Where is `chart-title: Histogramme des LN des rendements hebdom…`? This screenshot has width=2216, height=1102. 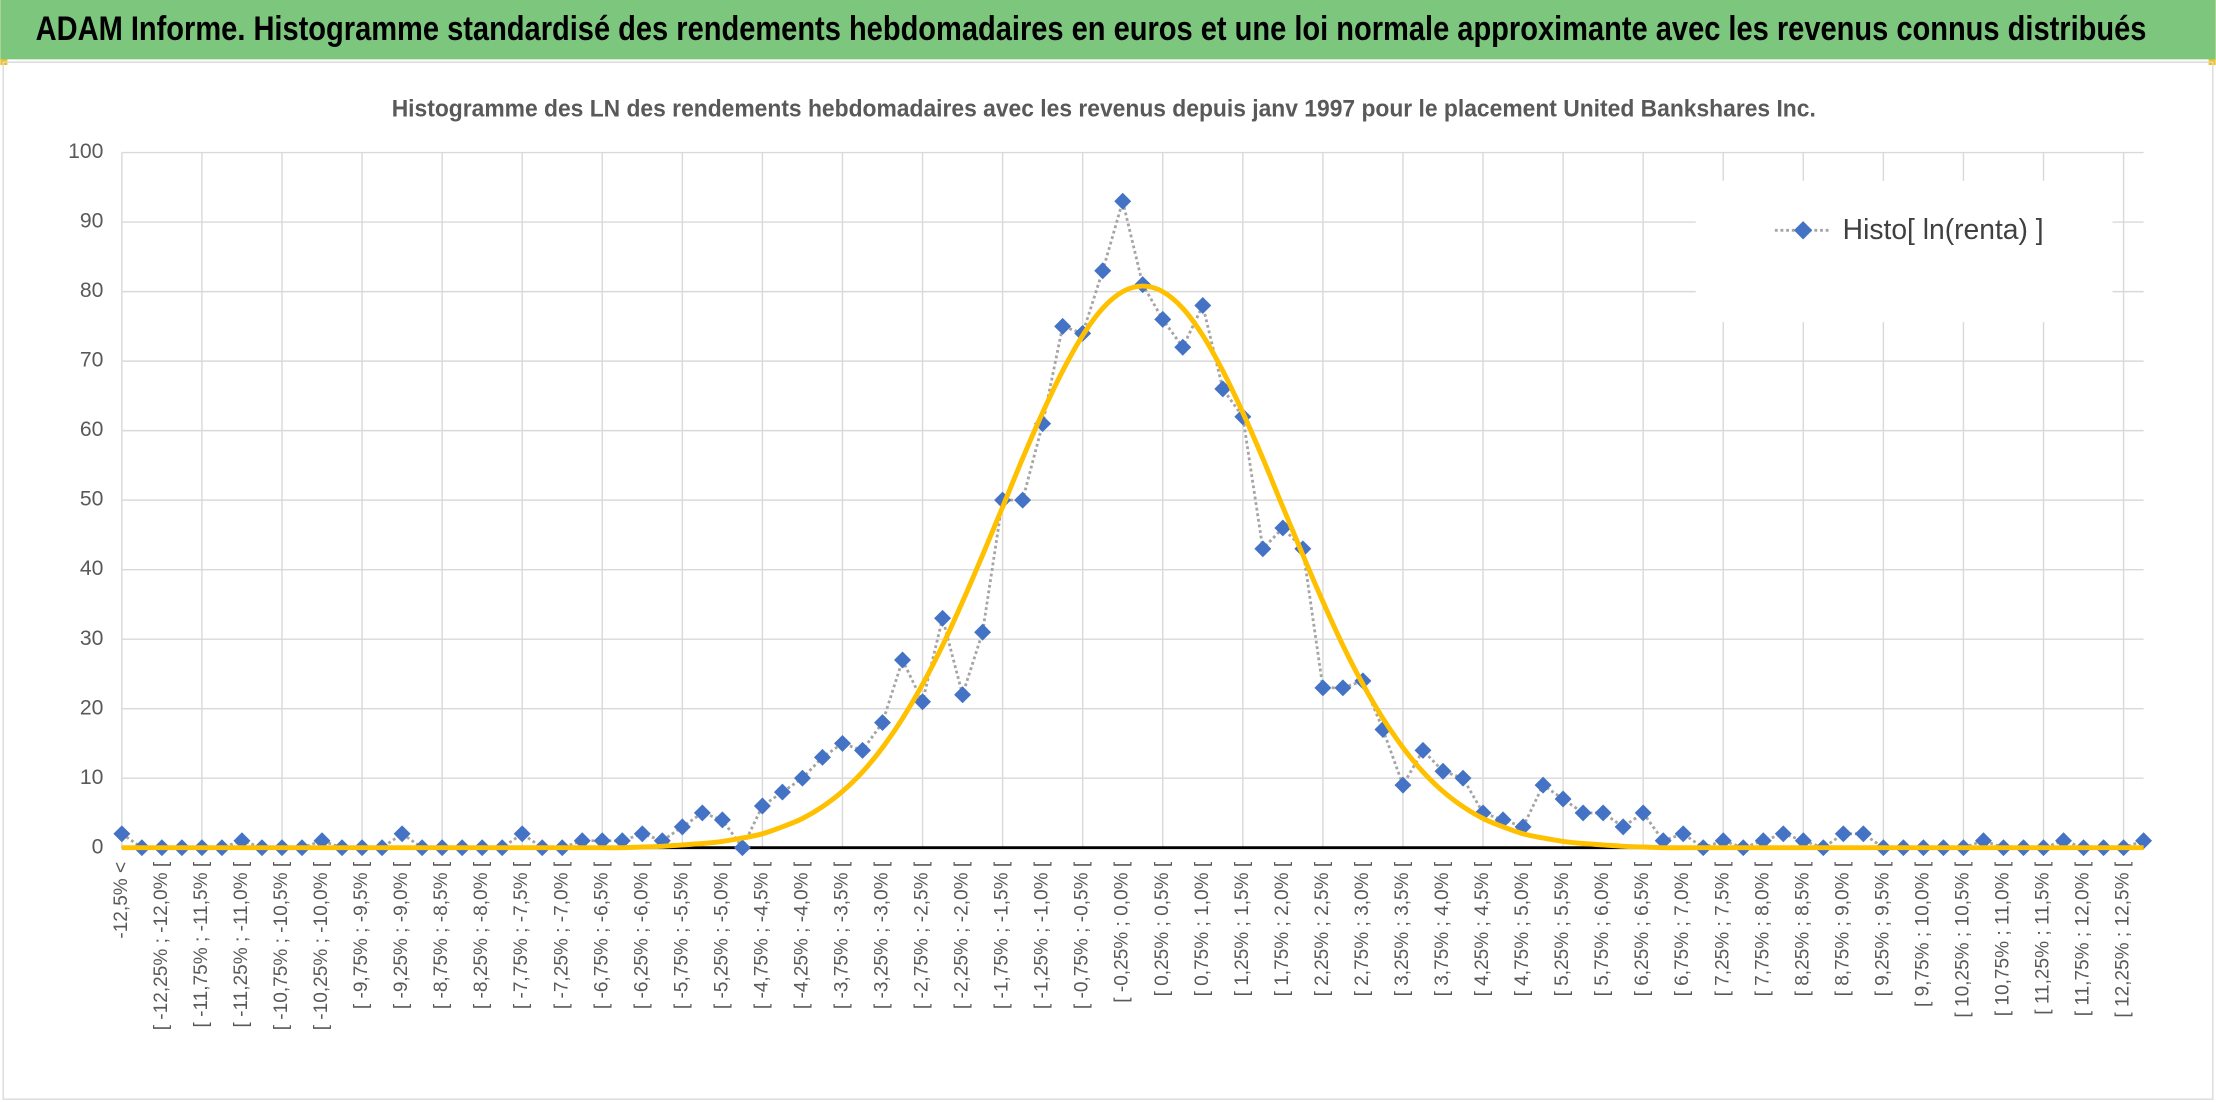 chart-title: Histogramme des LN des rendements hebdom… is located at coordinates (1104, 109).